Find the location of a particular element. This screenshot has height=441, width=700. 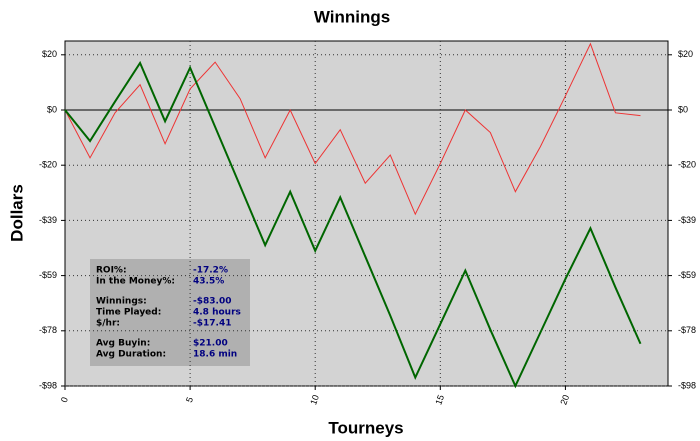

stat-label: Avg Buyin: is located at coordinates (123, 344).